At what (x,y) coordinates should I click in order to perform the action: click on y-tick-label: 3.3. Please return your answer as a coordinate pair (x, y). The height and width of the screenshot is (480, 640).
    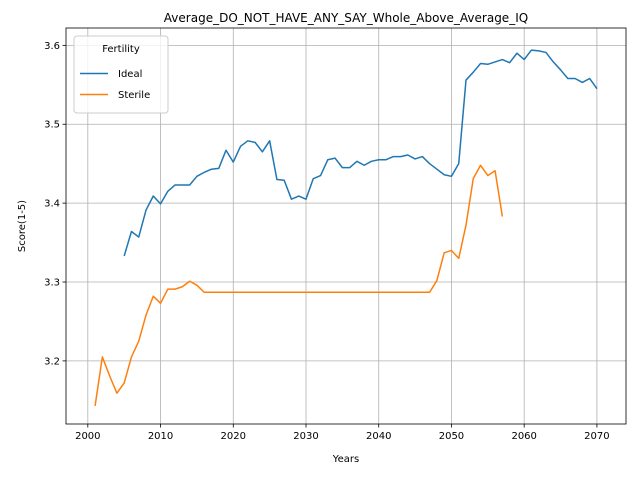
    Looking at the image, I should click on (52, 283).